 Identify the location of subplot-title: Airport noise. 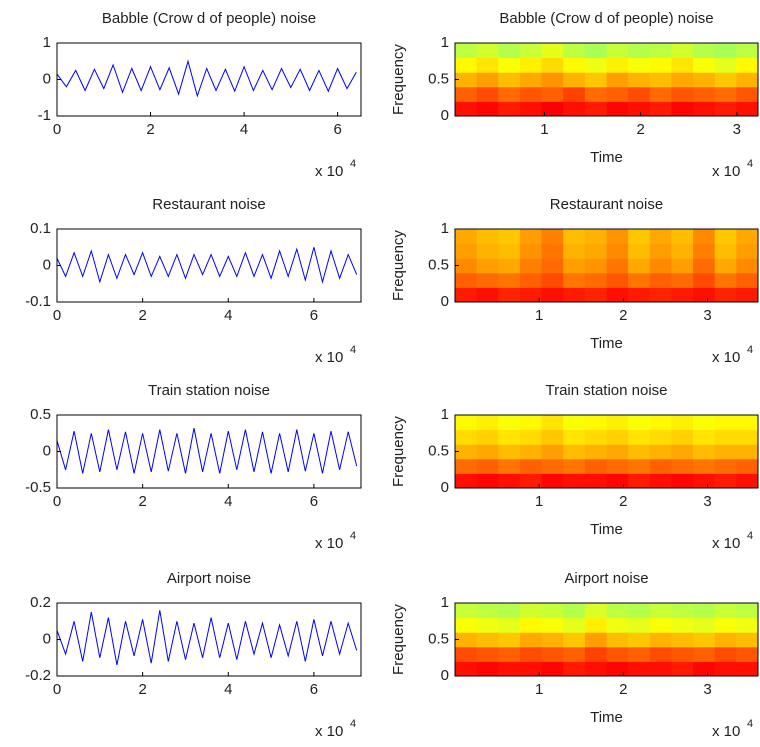
(606, 578).